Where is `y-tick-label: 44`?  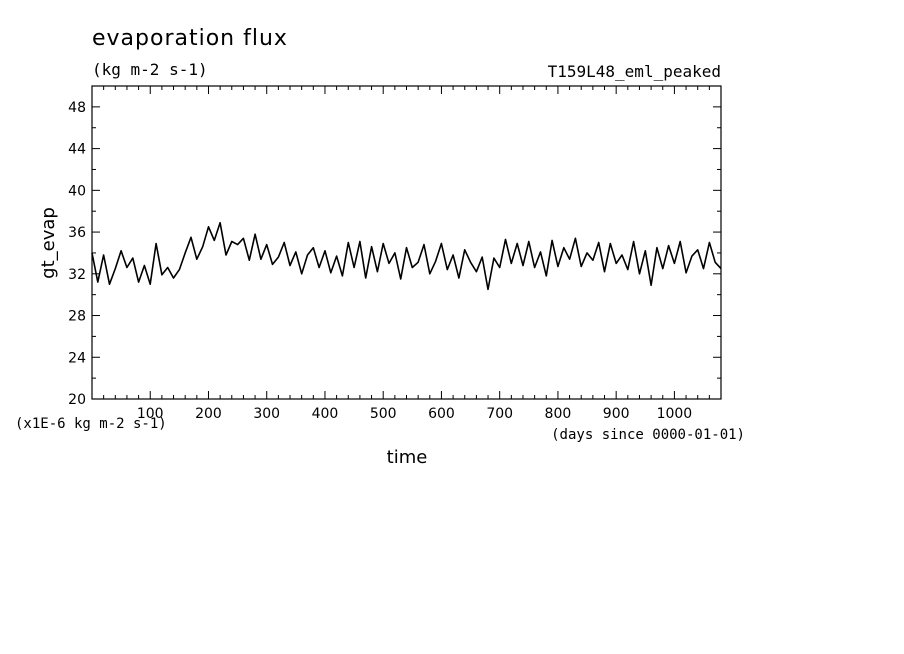
y-tick-label: 44 is located at coordinates (77, 150).